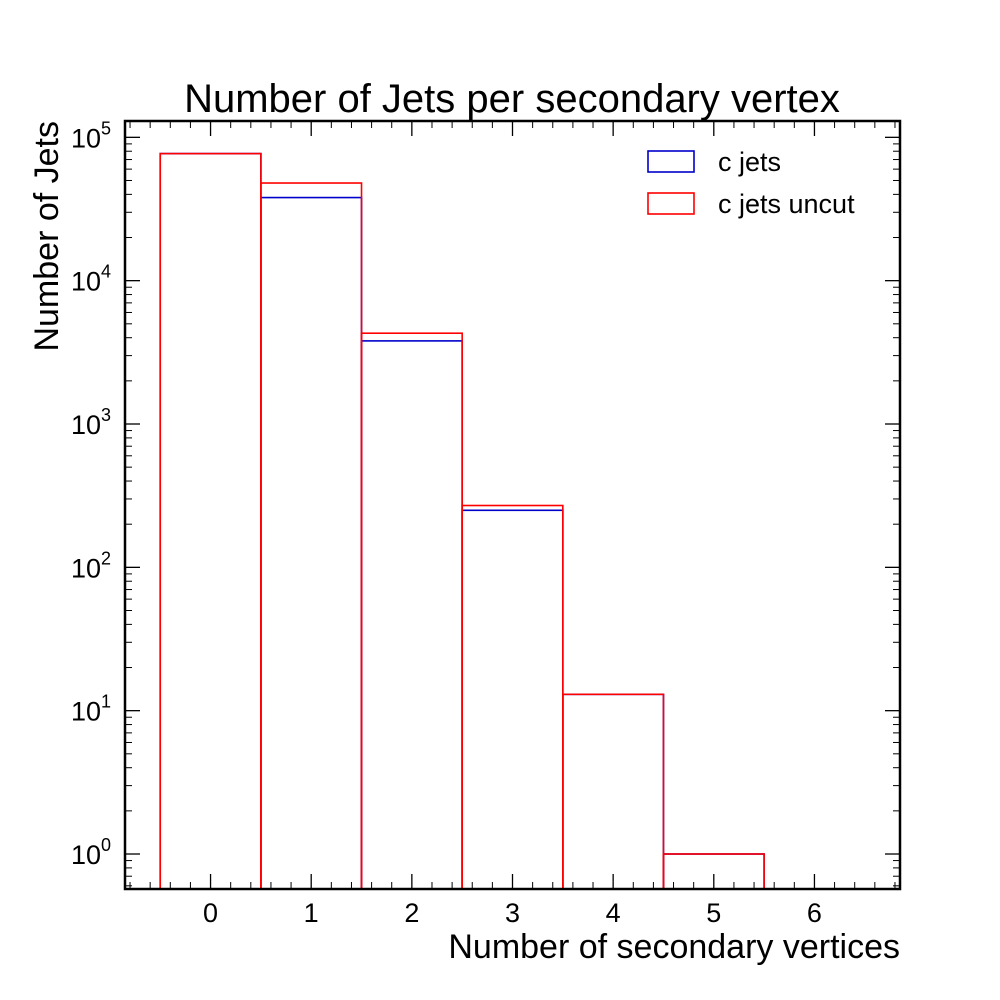 This screenshot has width=1000, height=1000. I want to click on bar-series0-bin3, so click(512, 699).